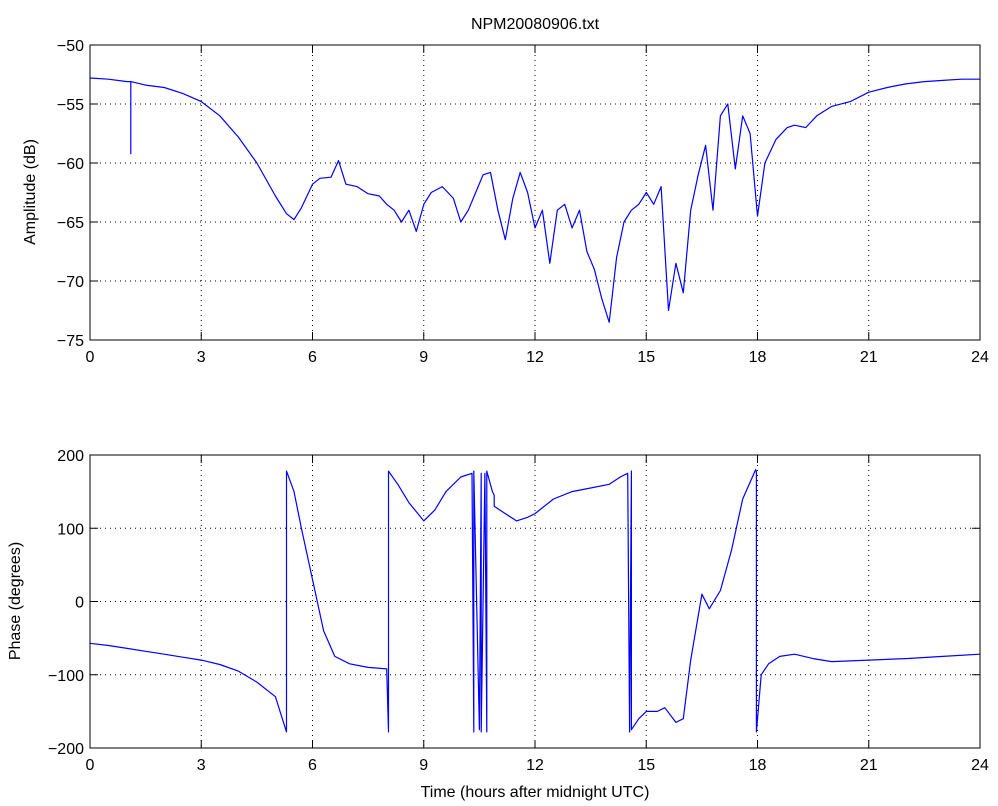  I want to click on amplitude-y-tick-label: −75, so click(70, 341).